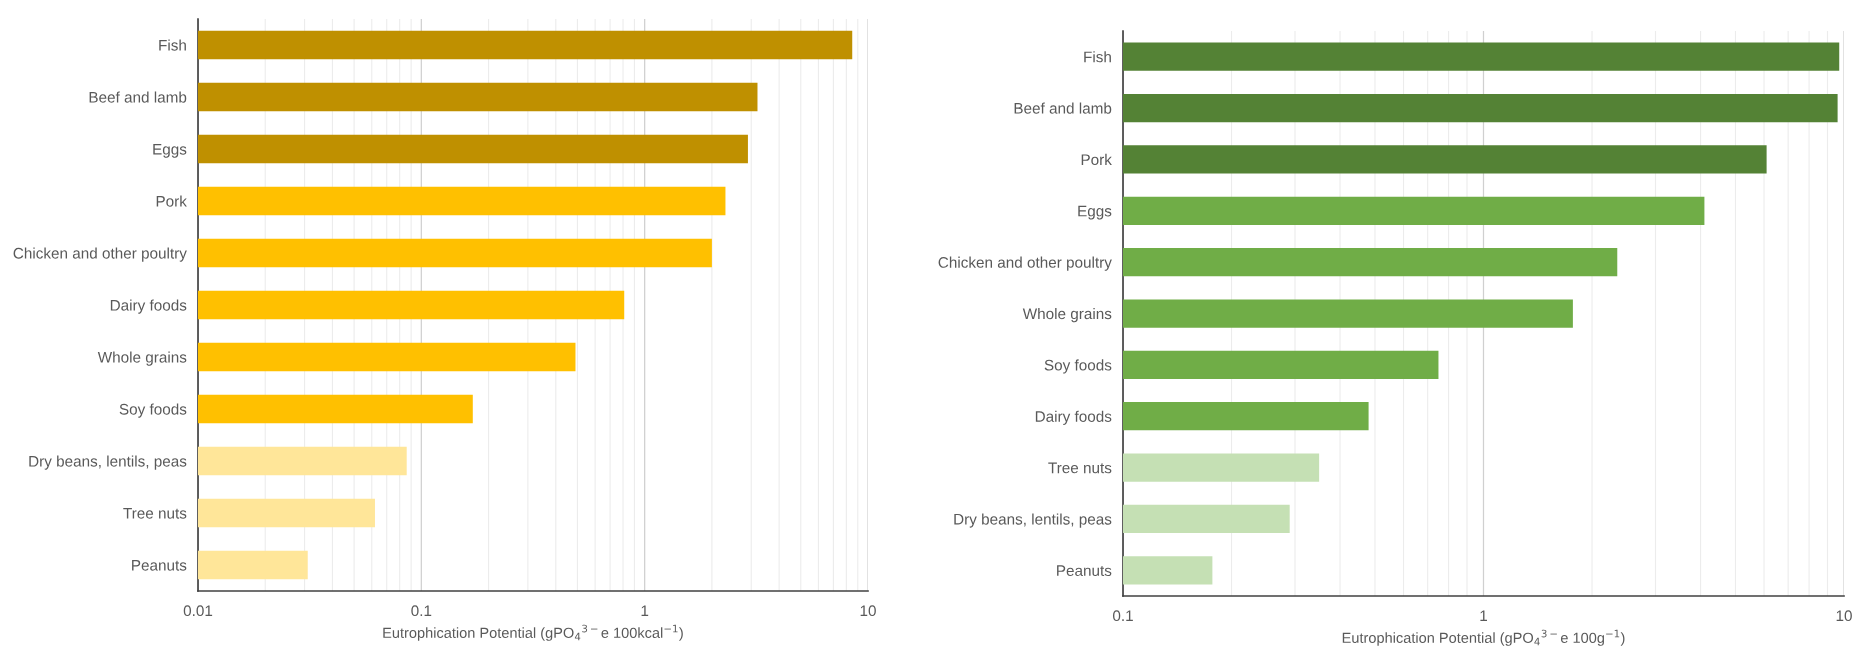 This screenshot has width=1868, height=651. What do you see at coordinates (1483, 637) in the screenshot?
I see `x-axis-title: Eutrophication Potential (gPO$_{4}$$^{3−}$e 100g$^{−1}$)` at bounding box center [1483, 637].